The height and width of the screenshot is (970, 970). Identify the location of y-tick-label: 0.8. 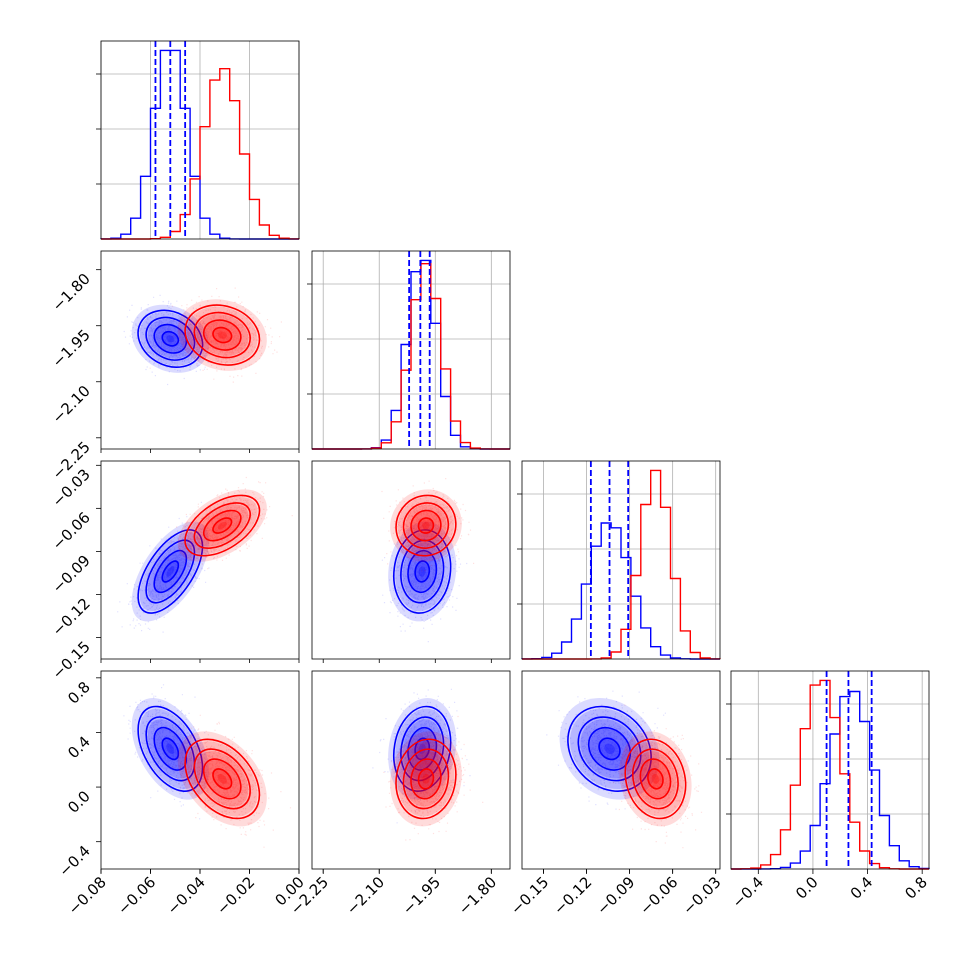
(79, 693).